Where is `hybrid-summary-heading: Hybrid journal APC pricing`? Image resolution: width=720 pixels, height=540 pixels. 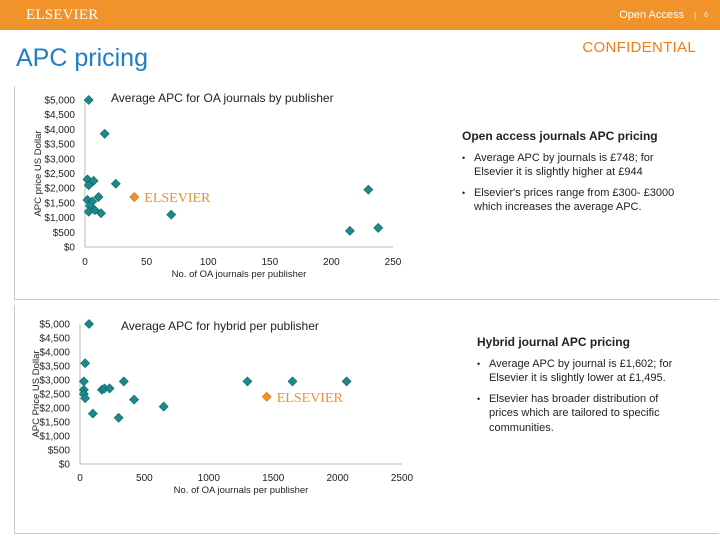 hybrid-summary-heading: Hybrid journal APC pricing is located at coordinates (553, 342).